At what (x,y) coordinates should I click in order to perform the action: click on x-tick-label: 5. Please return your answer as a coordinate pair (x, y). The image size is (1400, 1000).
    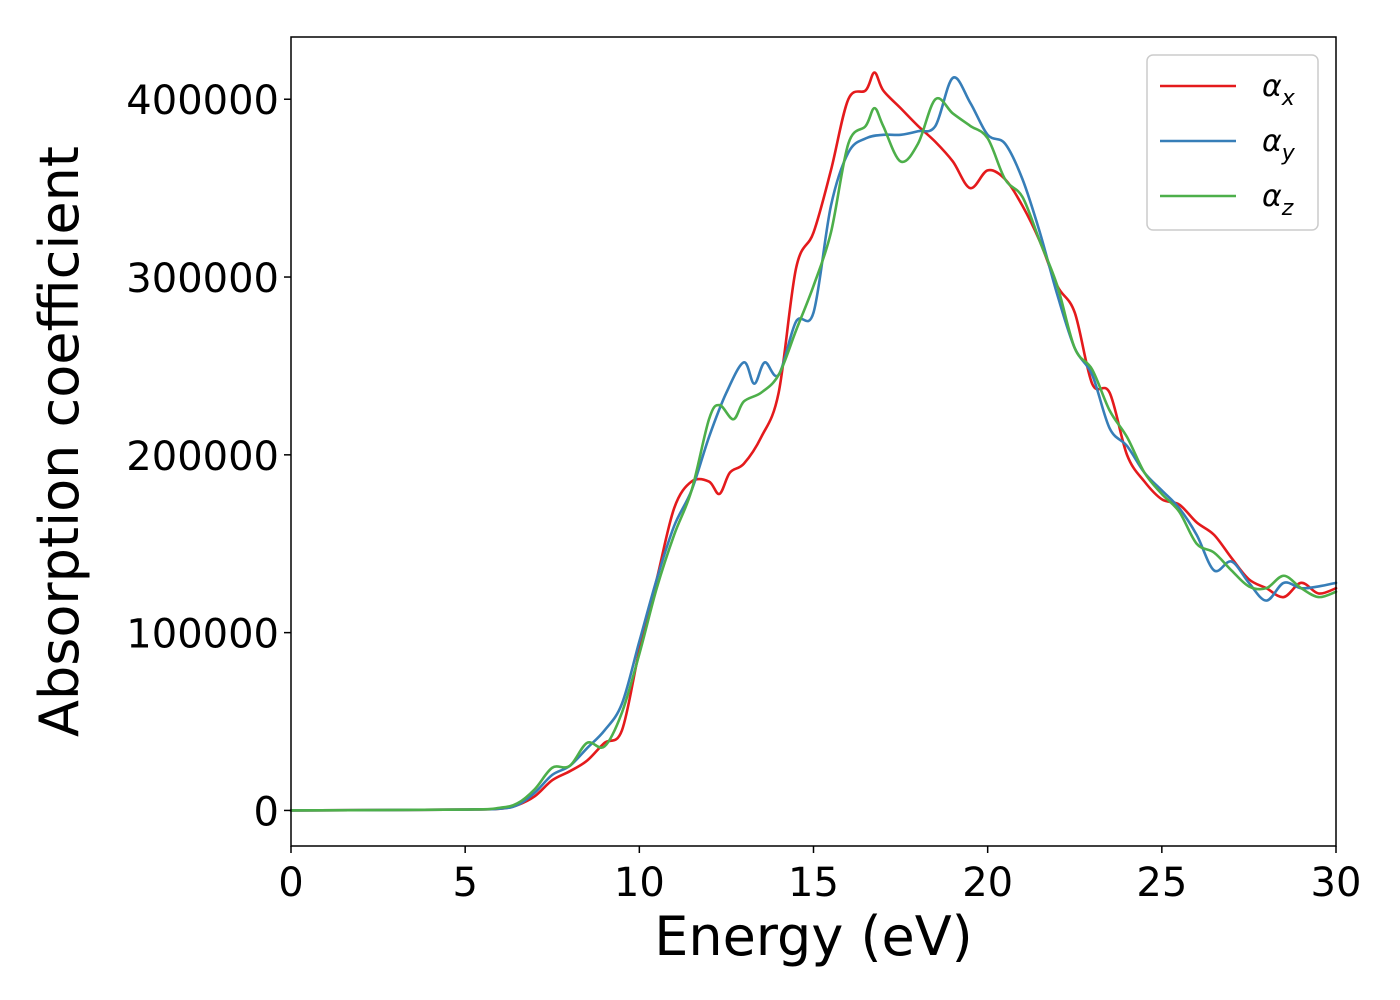
    Looking at the image, I should click on (464, 883).